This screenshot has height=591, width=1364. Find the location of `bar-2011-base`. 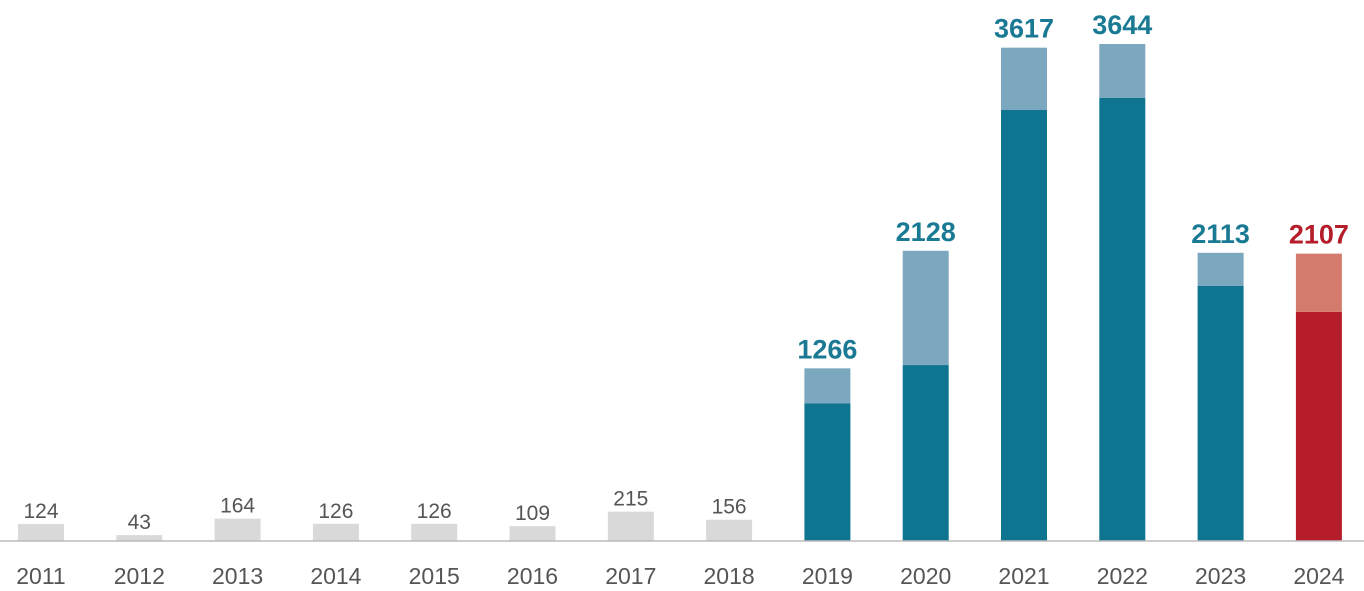

bar-2011-base is located at coordinates (41, 532).